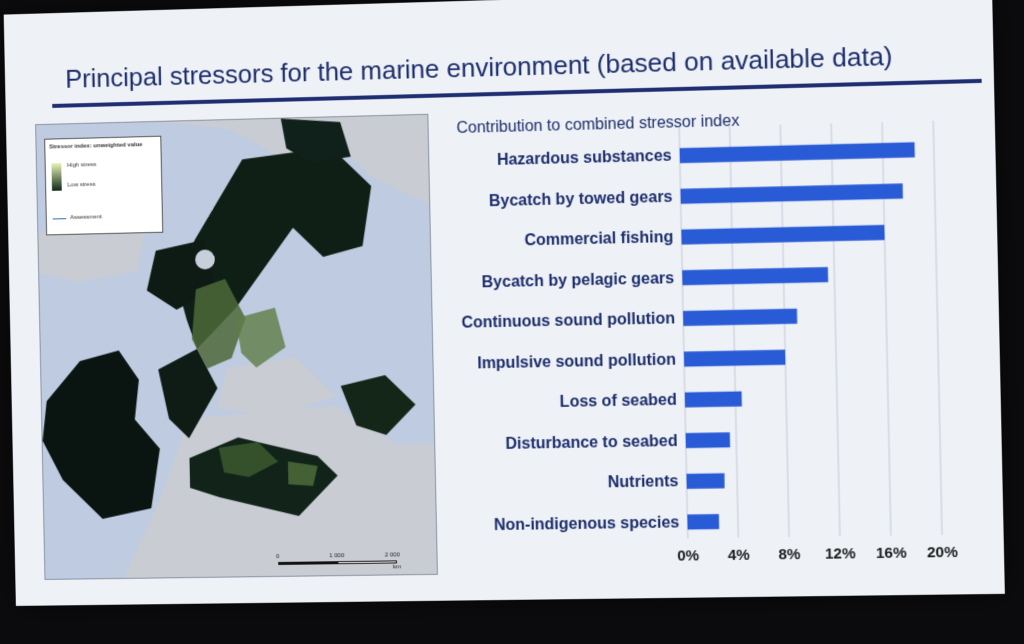 The image size is (1024, 644). I want to click on legend-high-label: High stress, so click(81, 165).